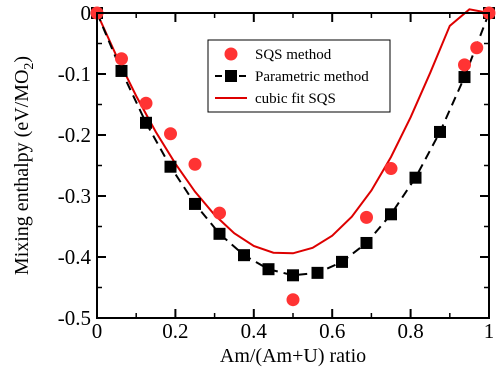 The width and height of the screenshot is (500, 369). I want to click on y-tick-label: -0.3, so click(74, 196).